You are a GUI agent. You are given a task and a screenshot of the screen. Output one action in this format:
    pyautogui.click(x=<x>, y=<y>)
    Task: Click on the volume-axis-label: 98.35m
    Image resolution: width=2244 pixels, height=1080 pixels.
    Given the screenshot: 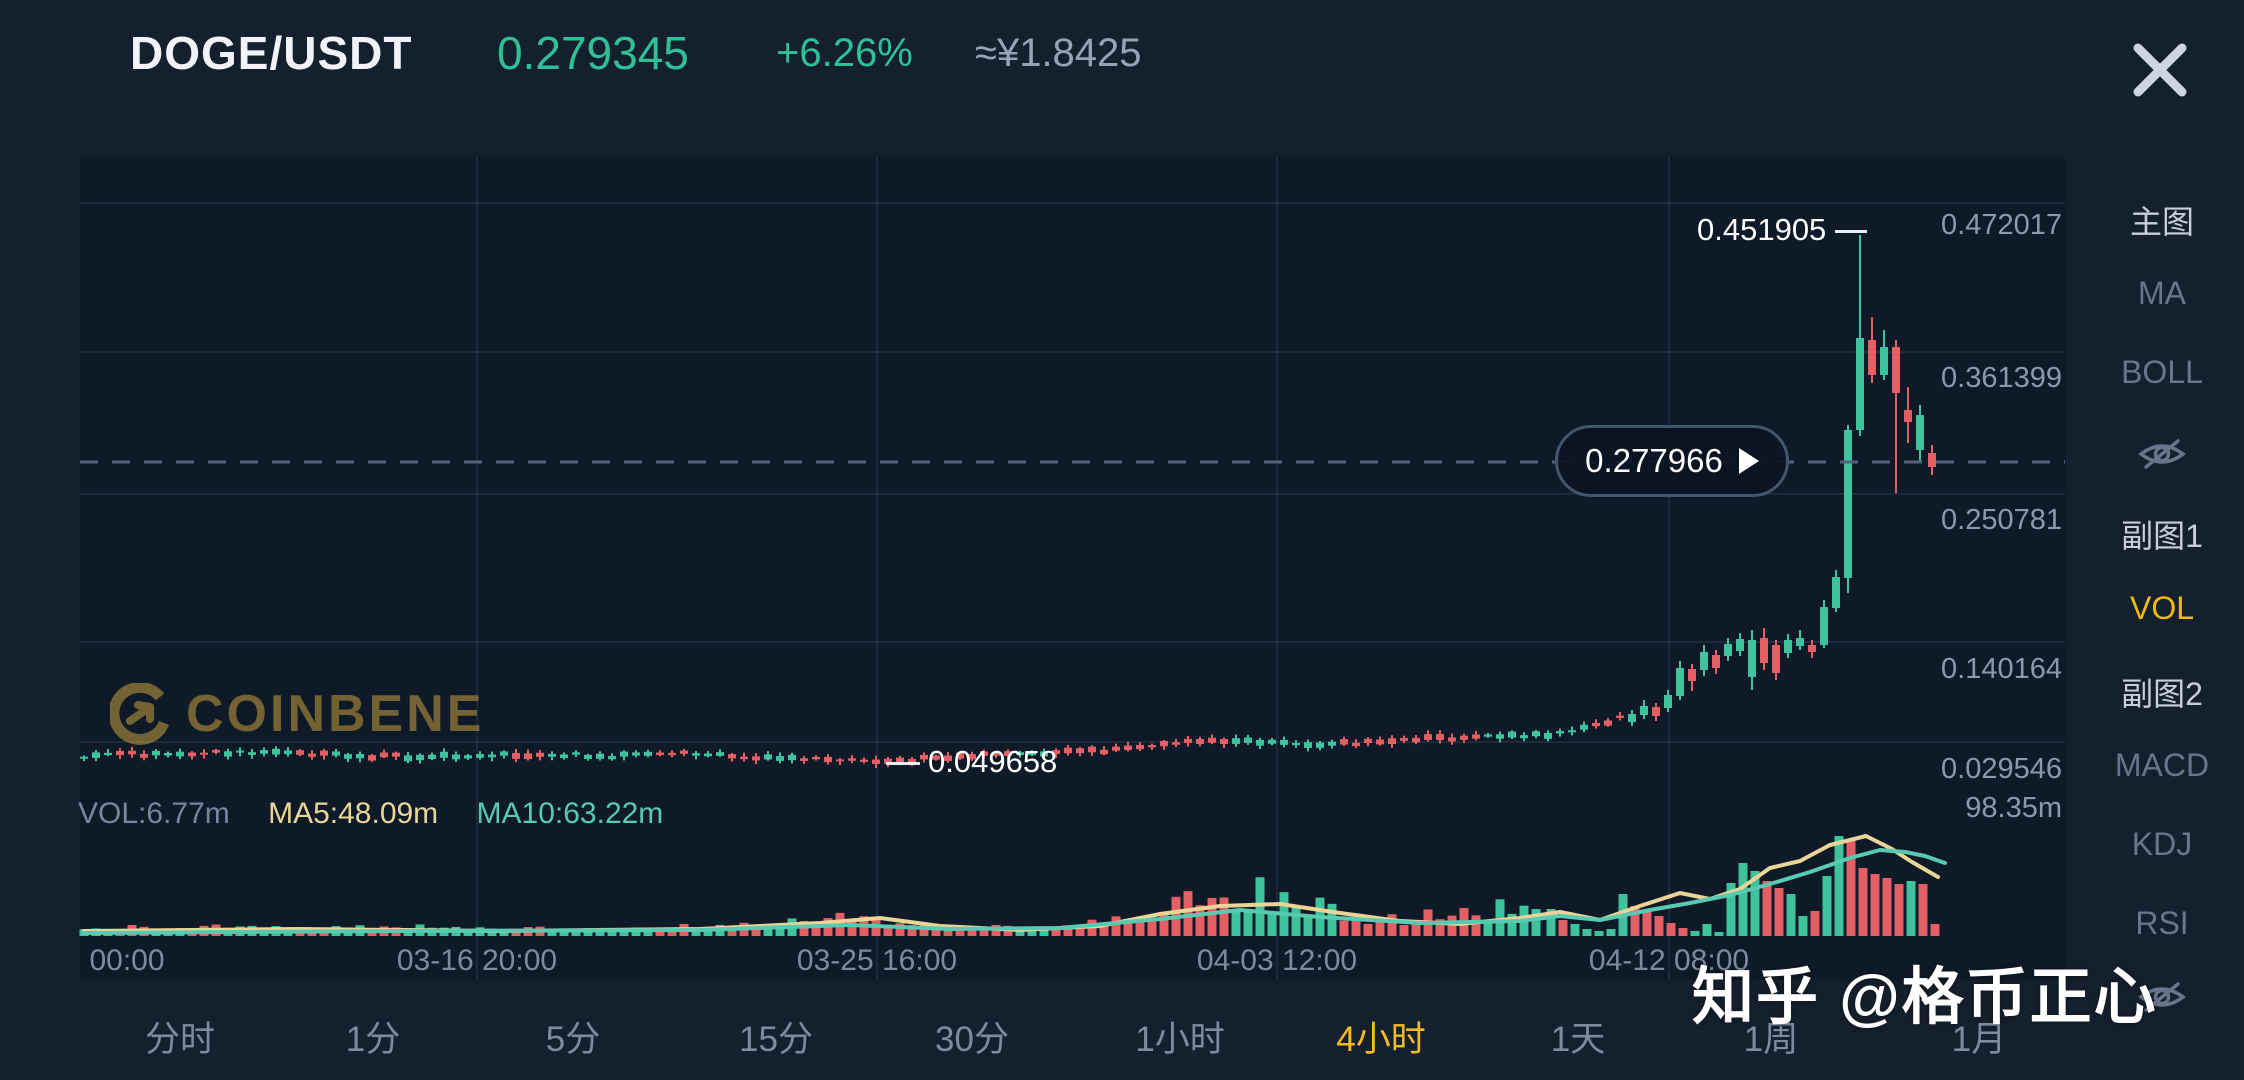 What is the action you would take?
    pyautogui.click(x=2013, y=808)
    